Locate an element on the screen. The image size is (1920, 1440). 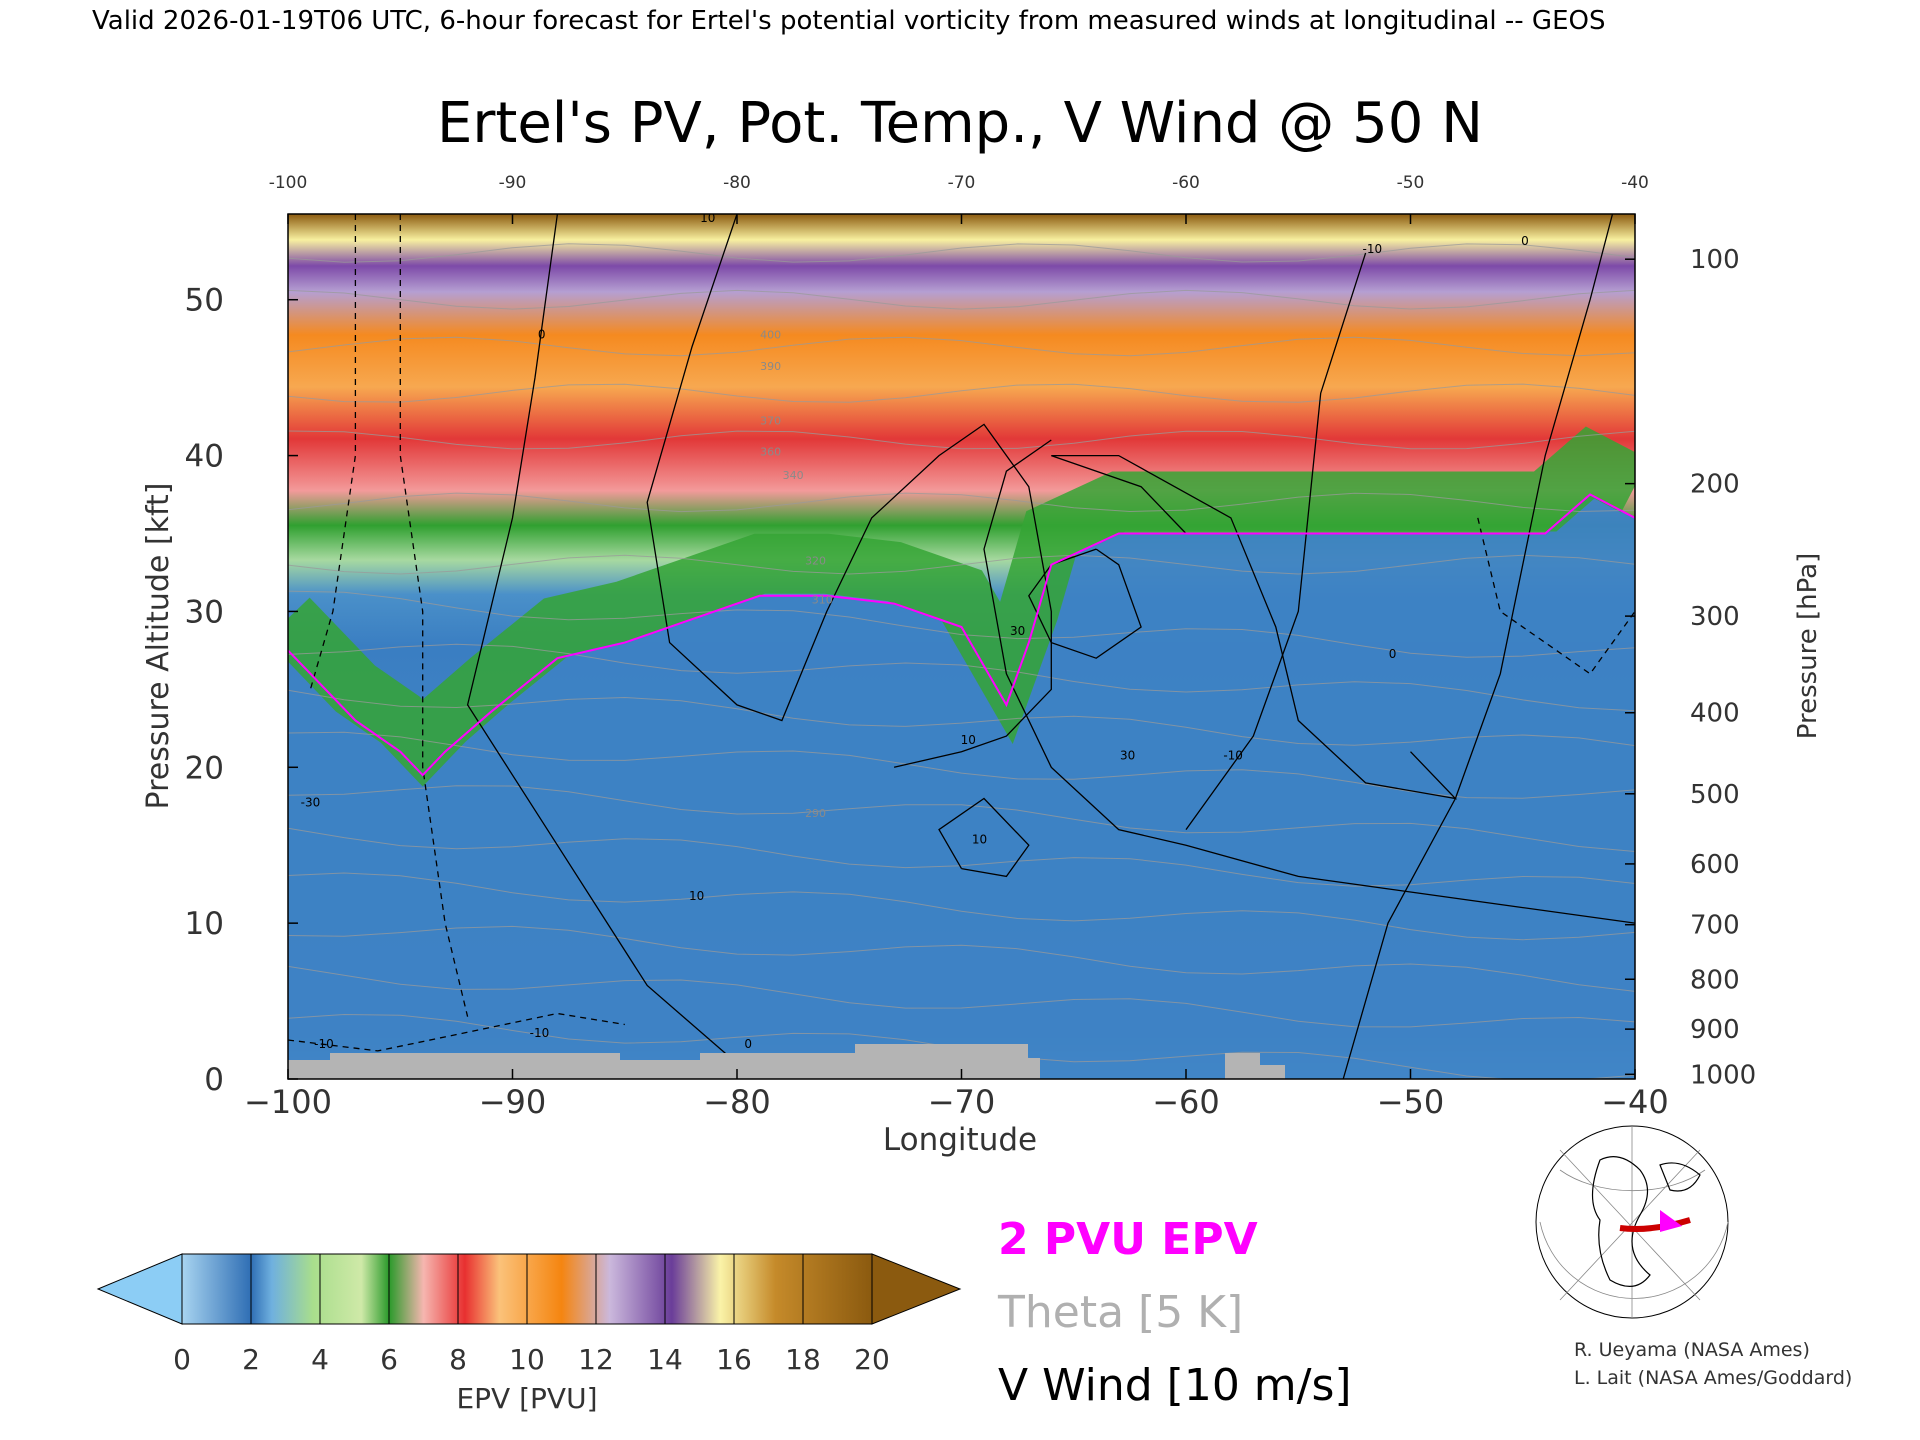
pressure-tick-label: 700 is located at coordinates (1715, 926).